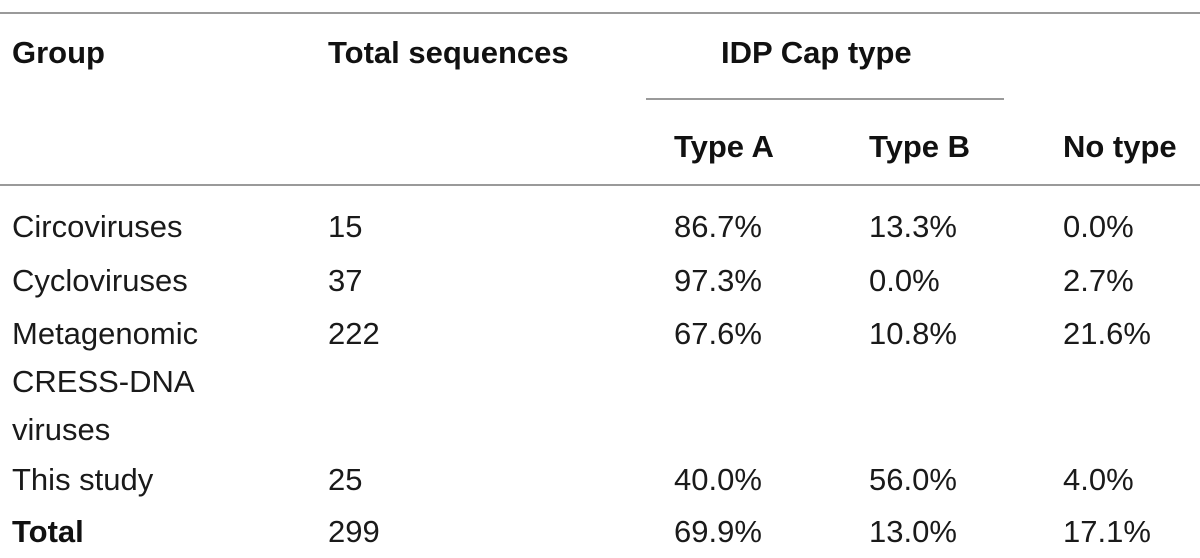 This screenshot has height=558, width=1200. What do you see at coordinates (718, 280) in the screenshot?
I see `row-cycloviruses-type-a: 97.3%` at bounding box center [718, 280].